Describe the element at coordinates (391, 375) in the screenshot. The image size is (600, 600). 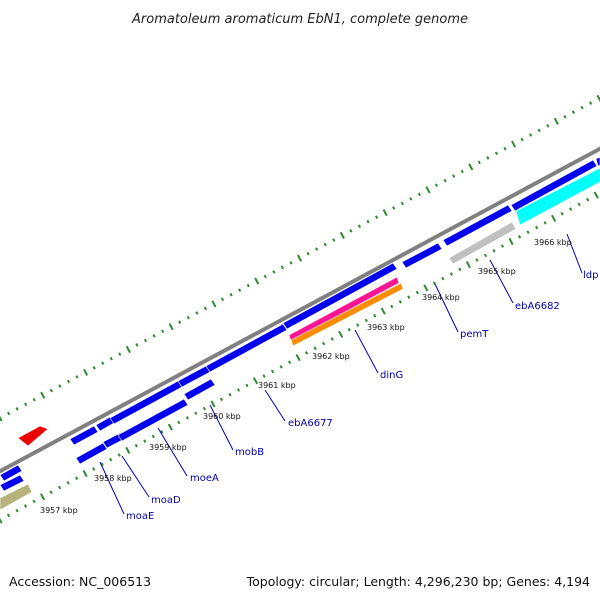
I see `gene-label-dinG: dinG` at that location.